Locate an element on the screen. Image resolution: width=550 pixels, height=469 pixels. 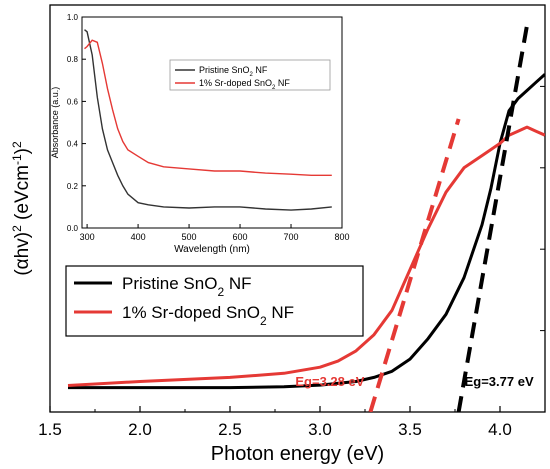
inset-legend-label: Pristine SnO2 NF is located at coordinates (233, 71).